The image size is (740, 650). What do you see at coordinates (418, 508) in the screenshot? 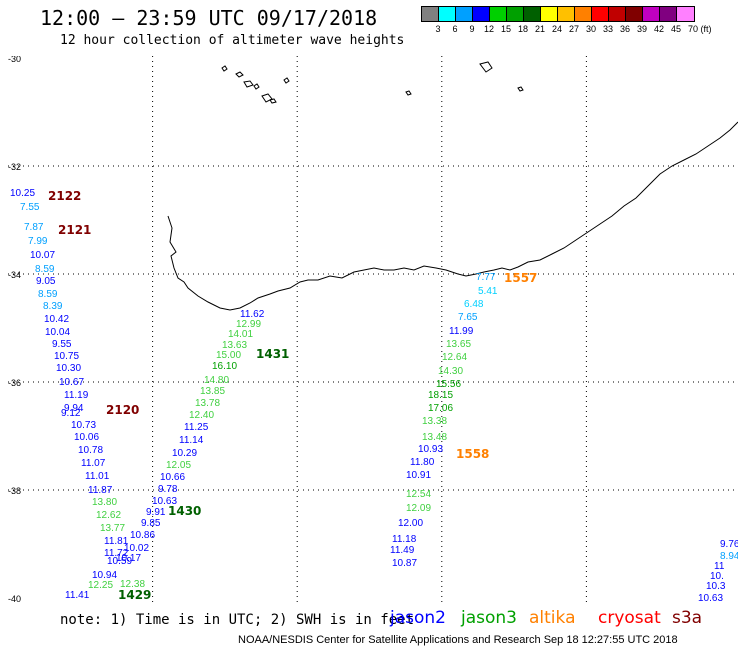
I see `wave-height-value: 12.09` at bounding box center [418, 508].